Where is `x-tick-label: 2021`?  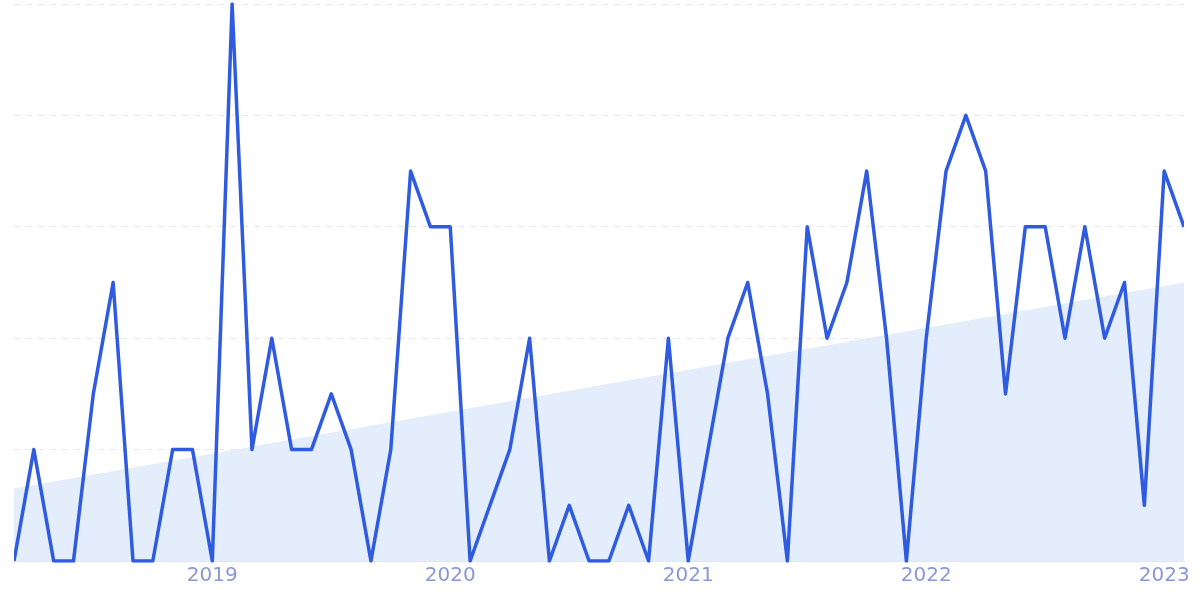
x-tick-label: 2021 is located at coordinates (688, 574).